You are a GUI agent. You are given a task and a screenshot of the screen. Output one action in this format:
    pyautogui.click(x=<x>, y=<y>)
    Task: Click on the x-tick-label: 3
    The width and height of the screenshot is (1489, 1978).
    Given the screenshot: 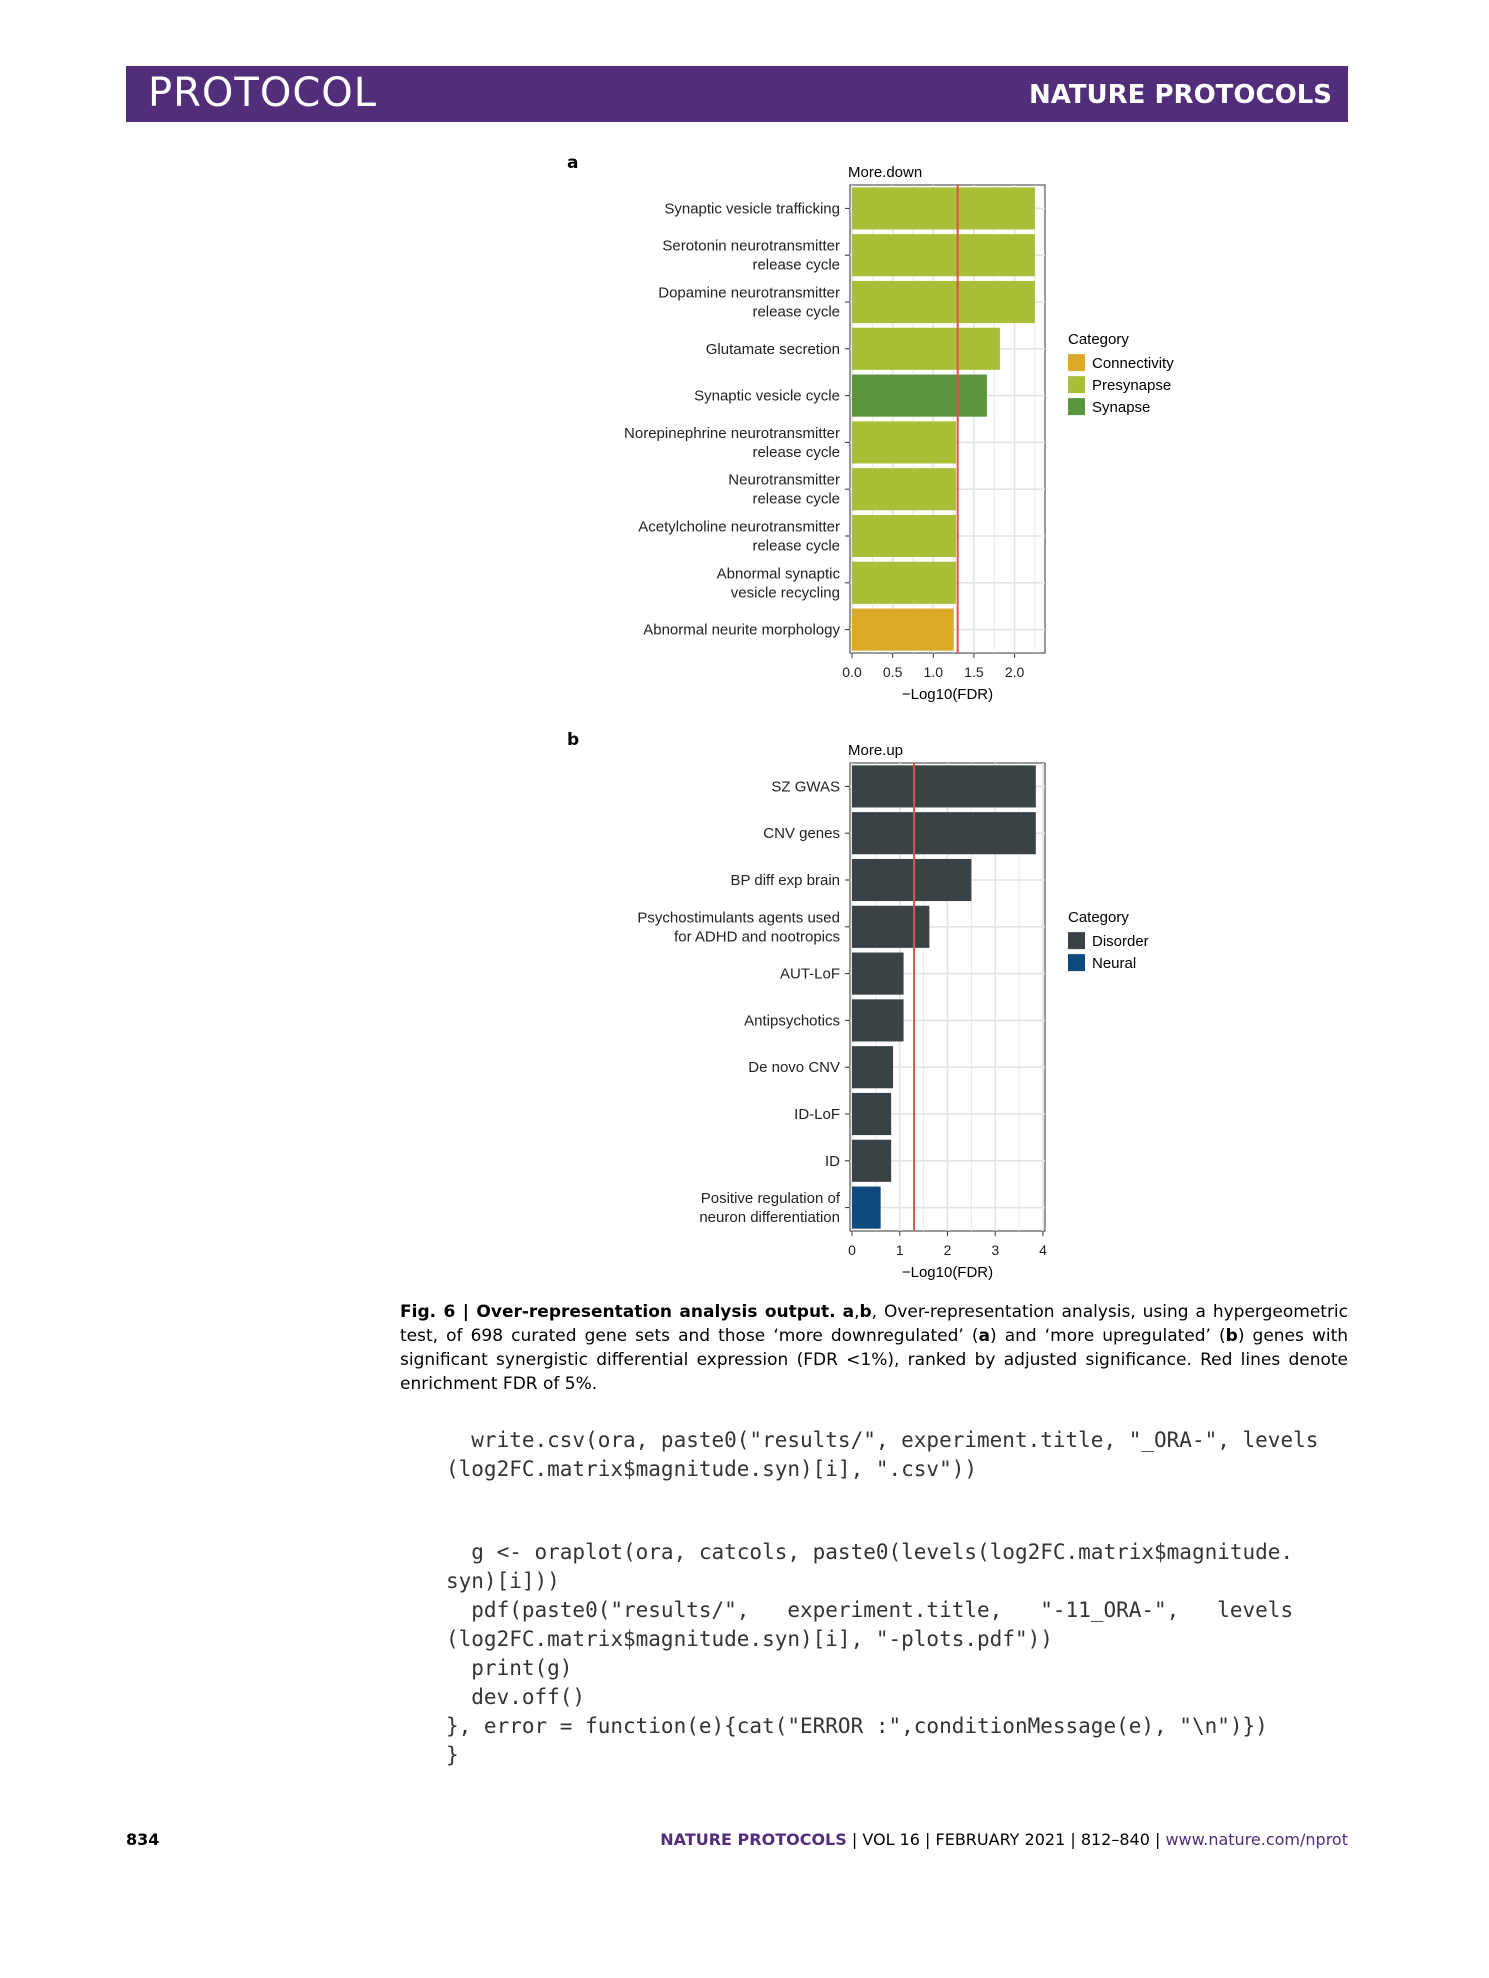 What is the action you would take?
    pyautogui.click(x=995, y=1250)
    